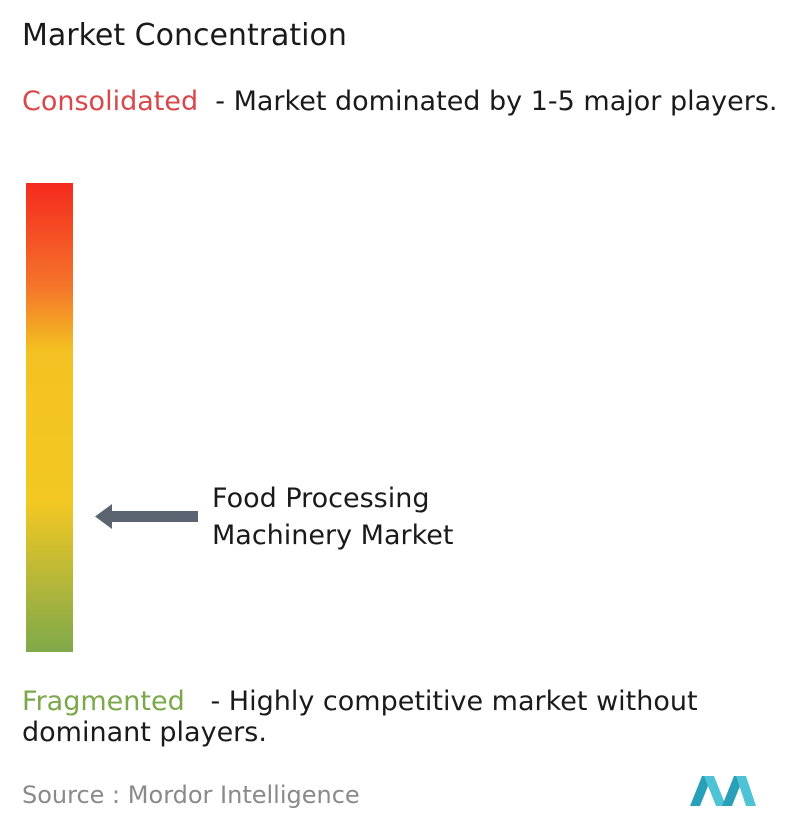  I want to click on concentration-bar, so click(49, 417).